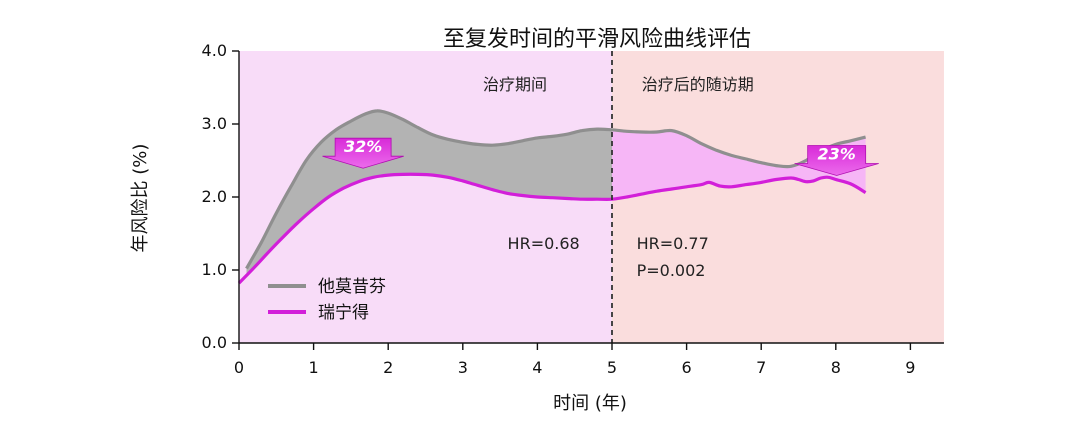 The height and width of the screenshot is (440, 1080). I want to click on hr-during-label: HR=0.68, so click(544, 243).